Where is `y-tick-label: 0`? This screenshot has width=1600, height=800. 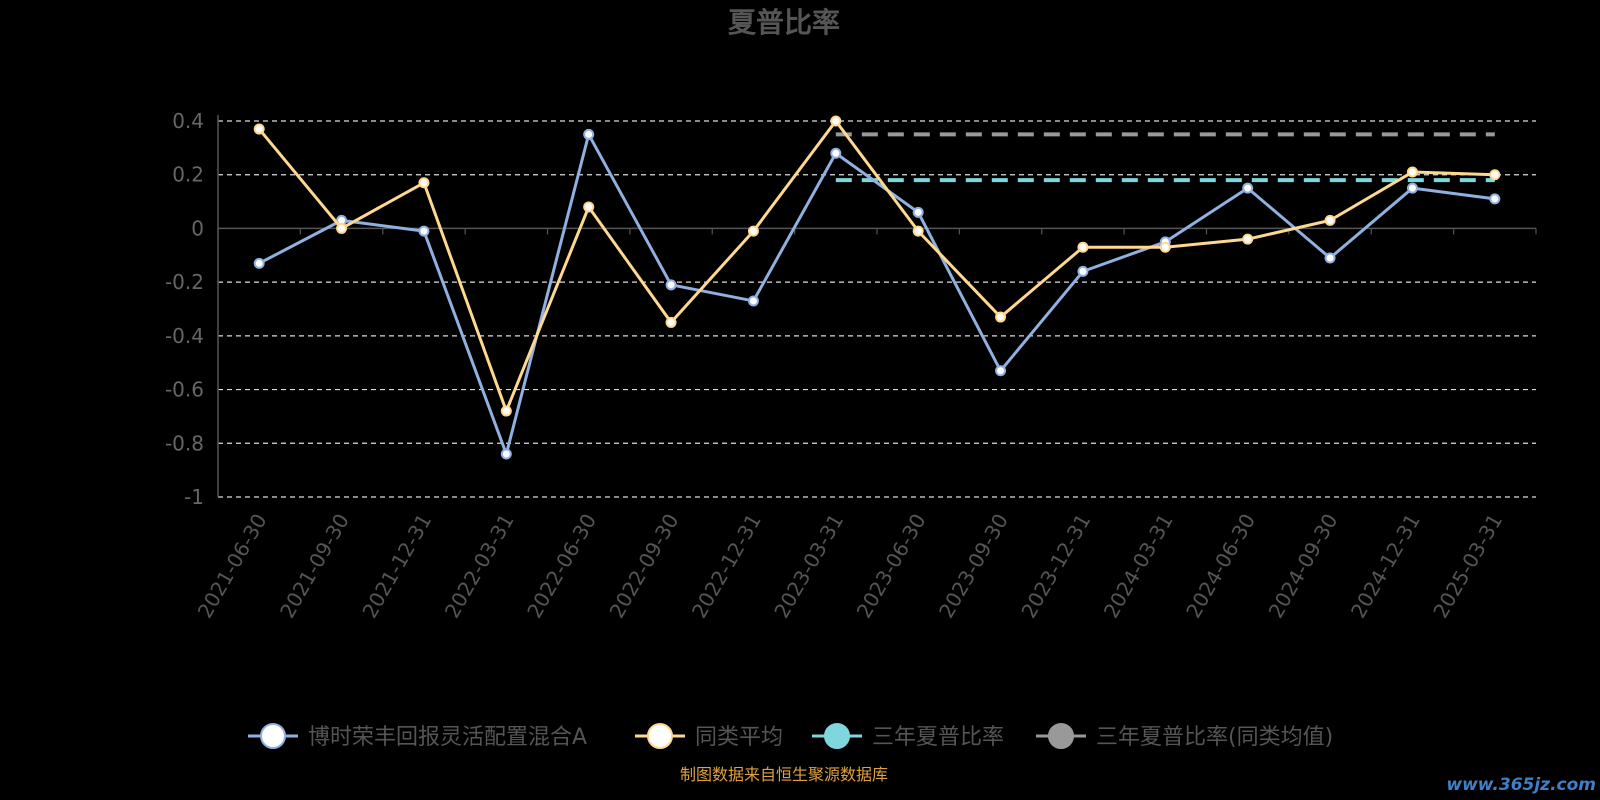 y-tick-label: 0 is located at coordinates (197, 228).